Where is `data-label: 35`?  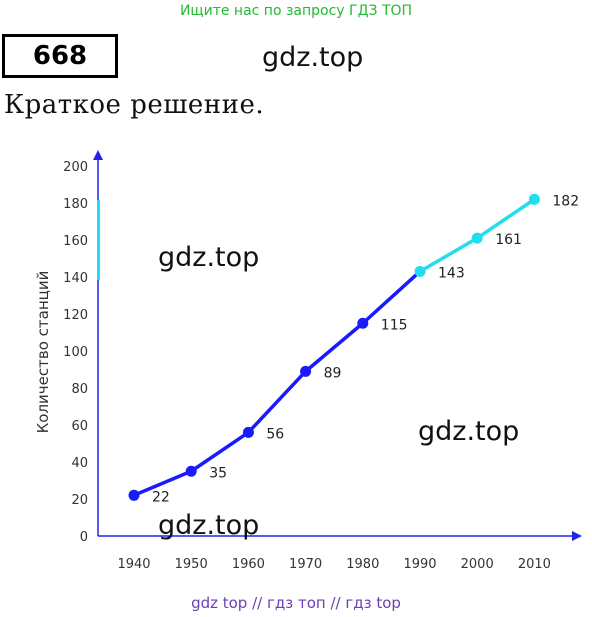 data-label: 35 is located at coordinates (218, 473).